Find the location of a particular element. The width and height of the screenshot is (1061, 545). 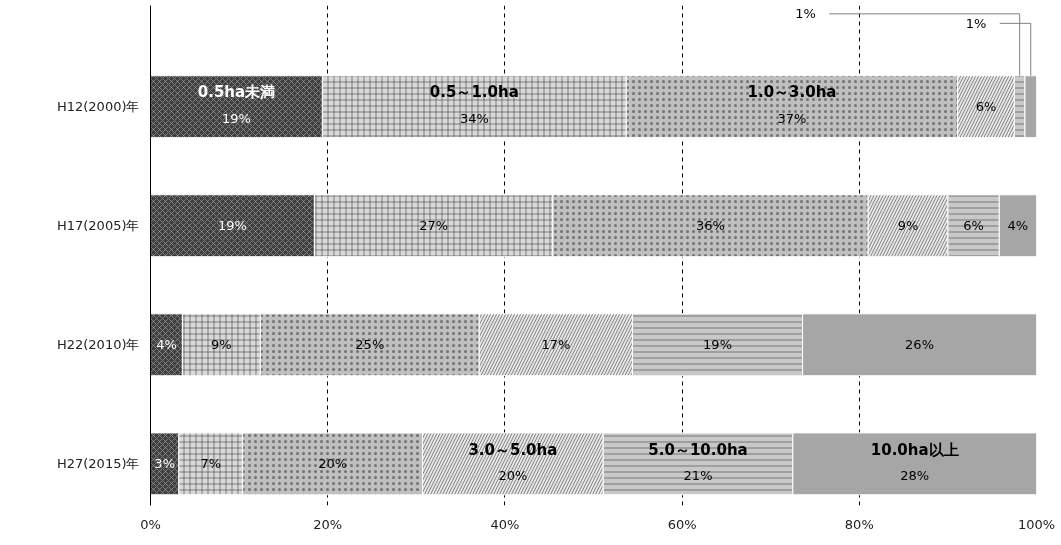

y-tick-label: H17(2005)年 is located at coordinates (98, 226).